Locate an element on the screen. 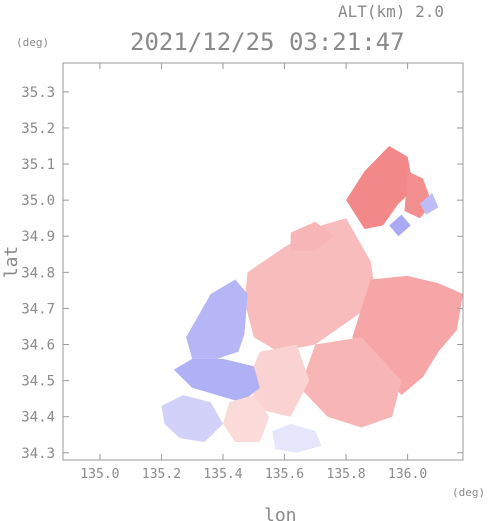 The height and width of the screenshot is (521, 491). y-tick-label: 34.4 is located at coordinates (38, 418).